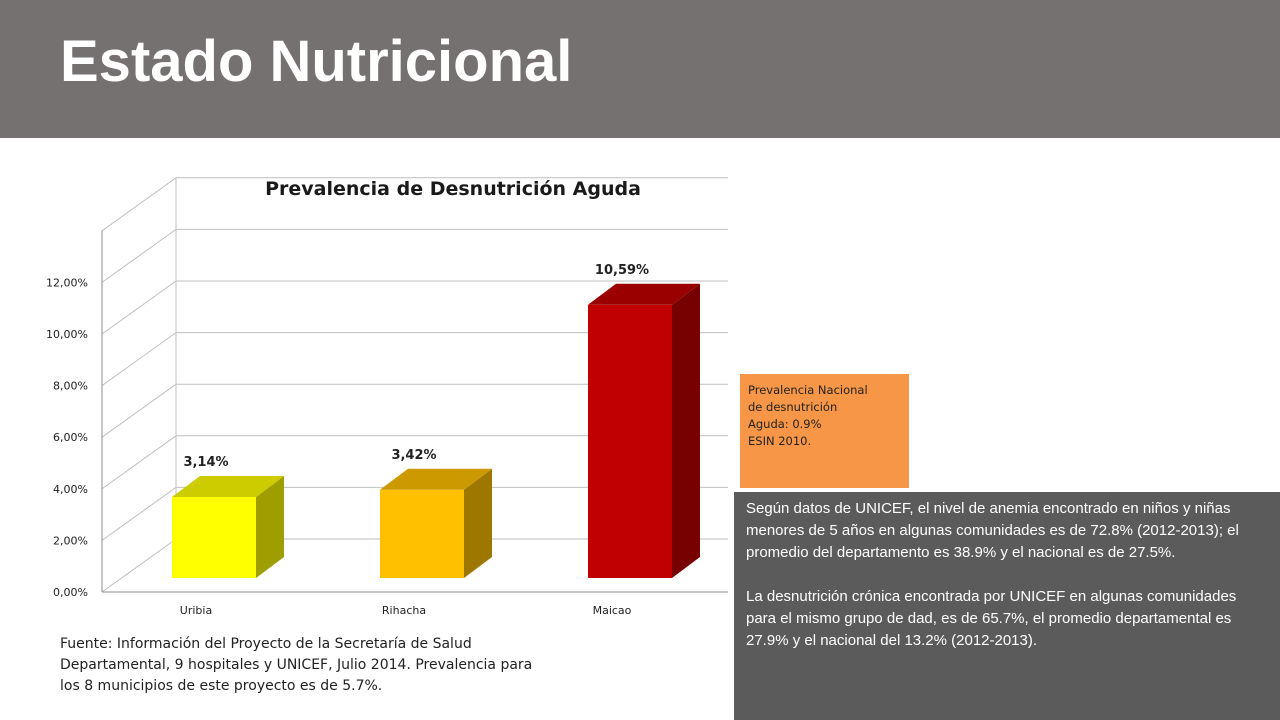 Image resolution: width=1280 pixels, height=720 pixels. I want to click on y-tick-label: 2,00%, so click(70, 540).